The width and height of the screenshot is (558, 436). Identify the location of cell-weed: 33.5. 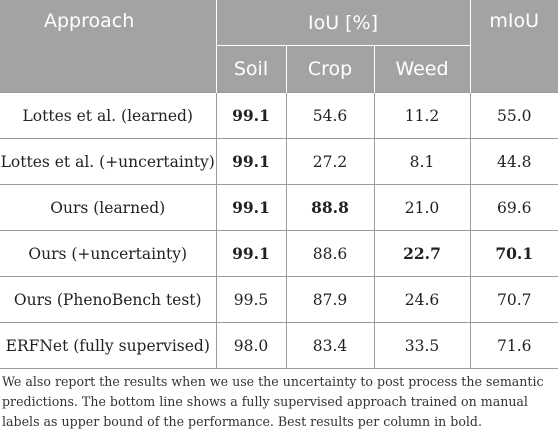
(421, 345).